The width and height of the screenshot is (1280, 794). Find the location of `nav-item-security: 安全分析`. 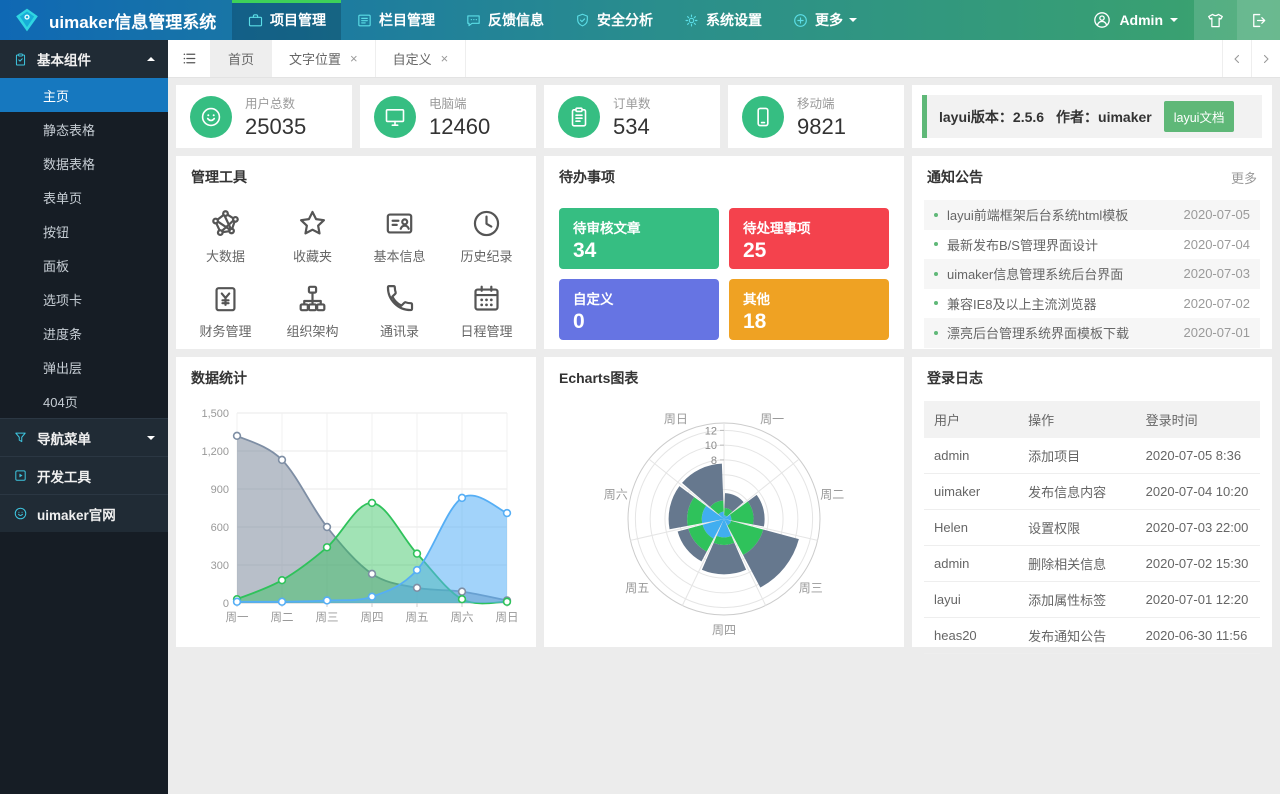

nav-item-security: 安全分析 is located at coordinates (613, 20).